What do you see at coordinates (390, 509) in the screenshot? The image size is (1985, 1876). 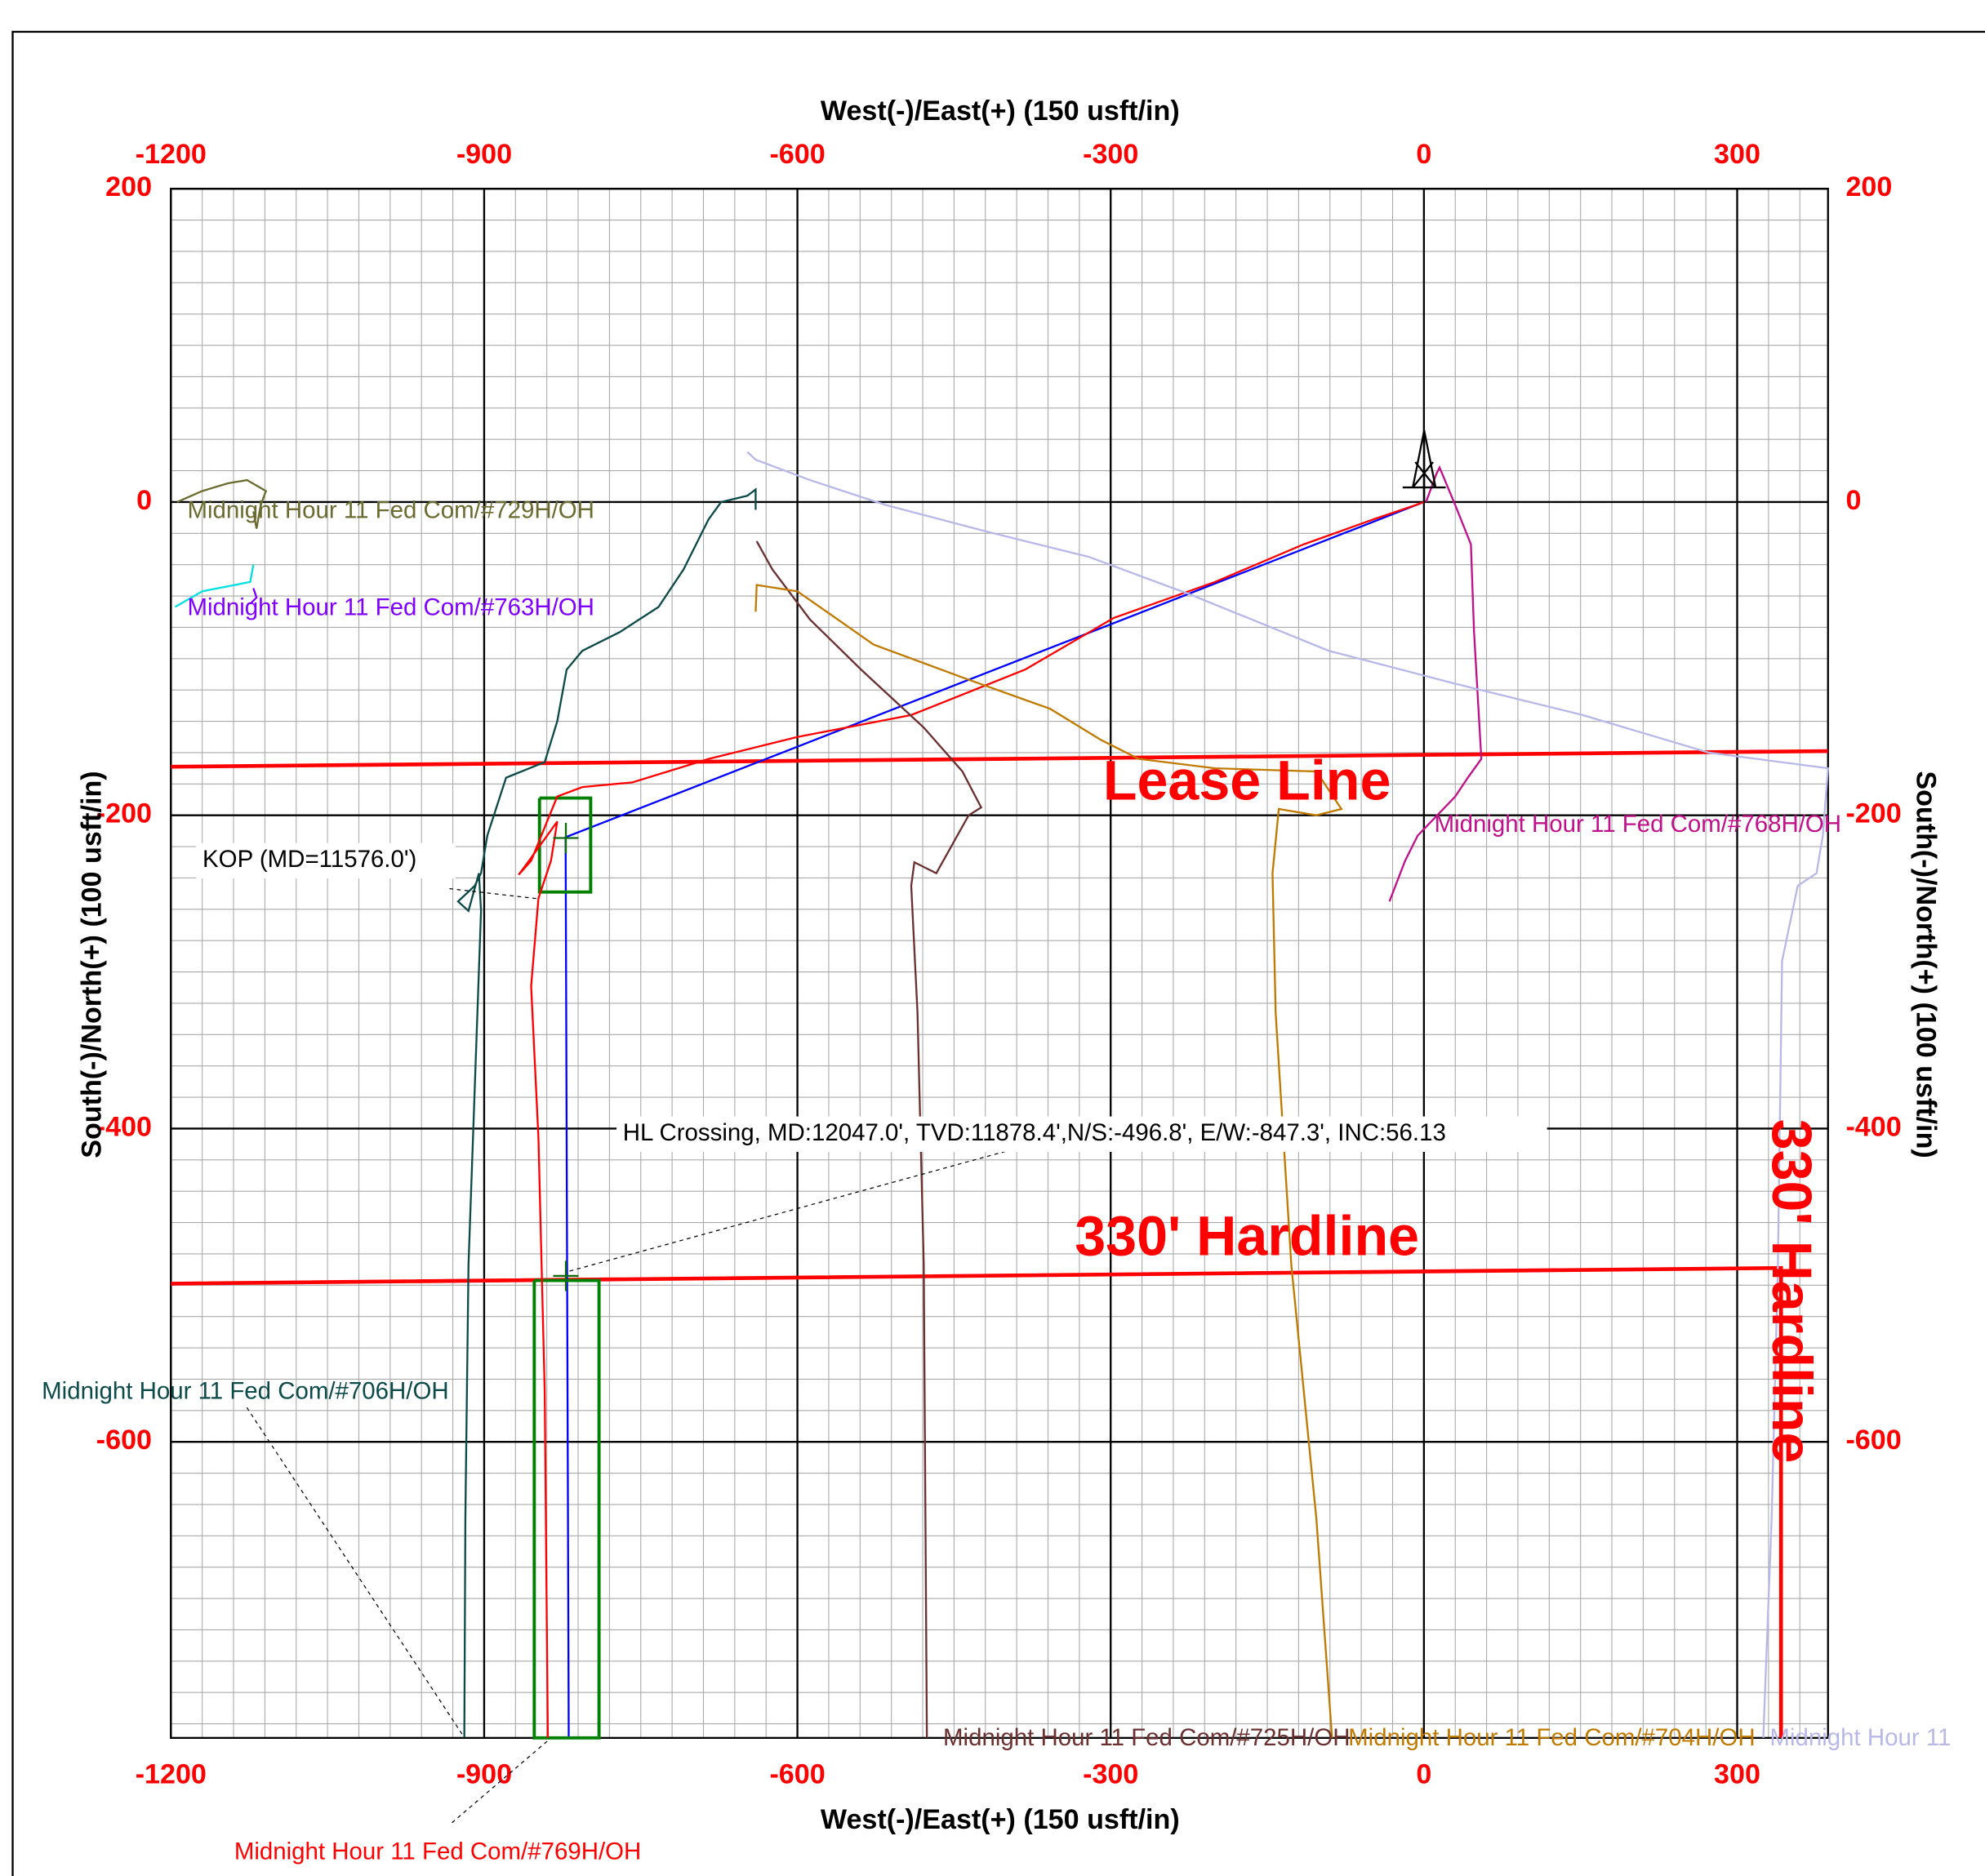 I see `series-label: Midnight Hour 11 Fed Com/#729H/OH` at bounding box center [390, 509].